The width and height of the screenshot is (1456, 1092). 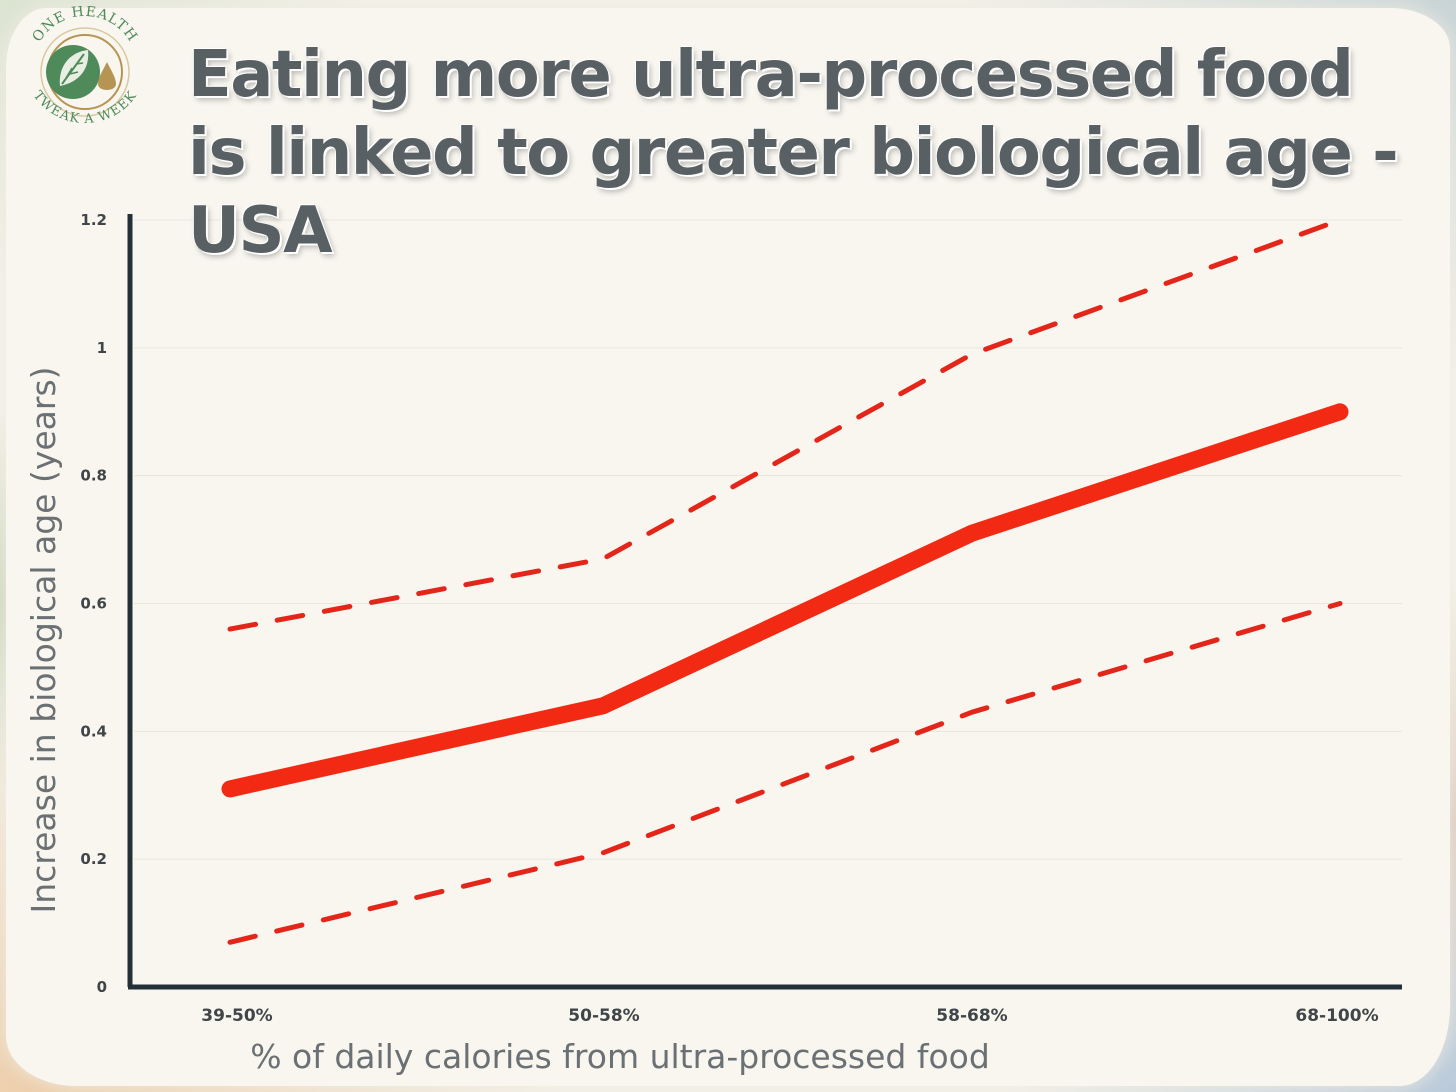 I want to click on one-health-tweak-a-week-logo: ONE HEALTH TWEAK A WEEK, so click(x=84, y=66).